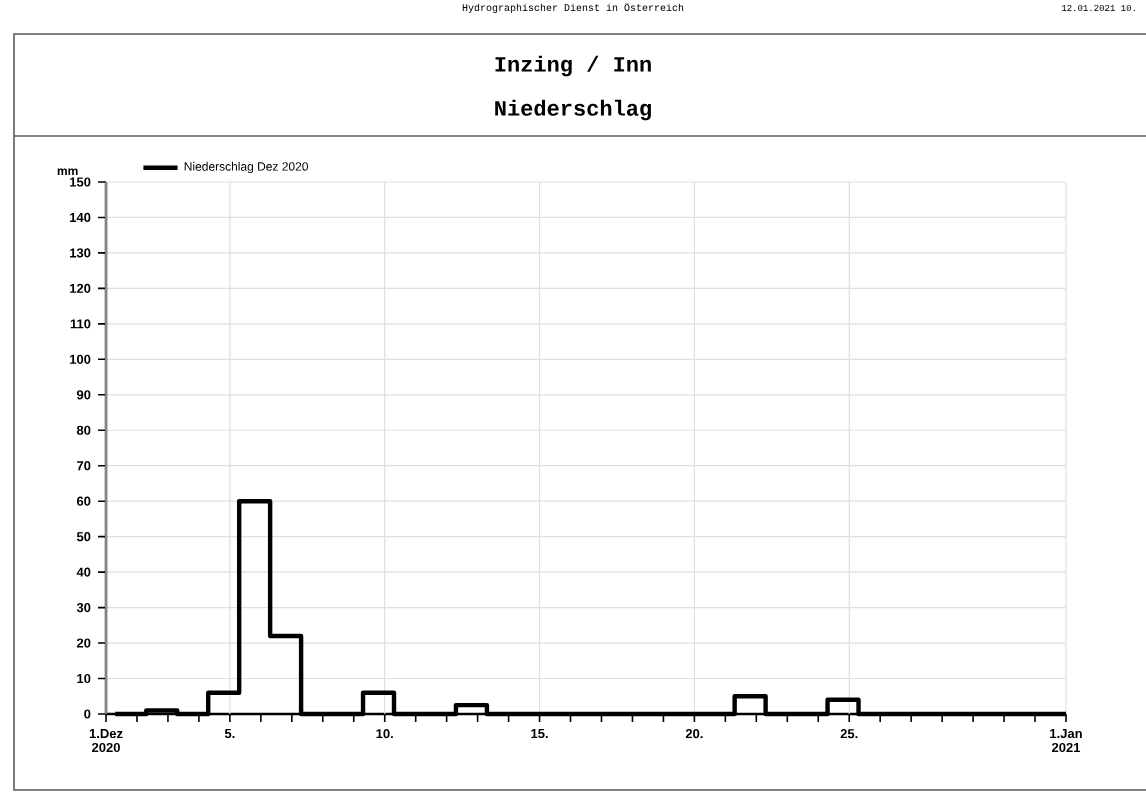 The width and height of the screenshot is (1146, 802). I want to click on chart-title: Inzing / Inn, so click(573, 66).